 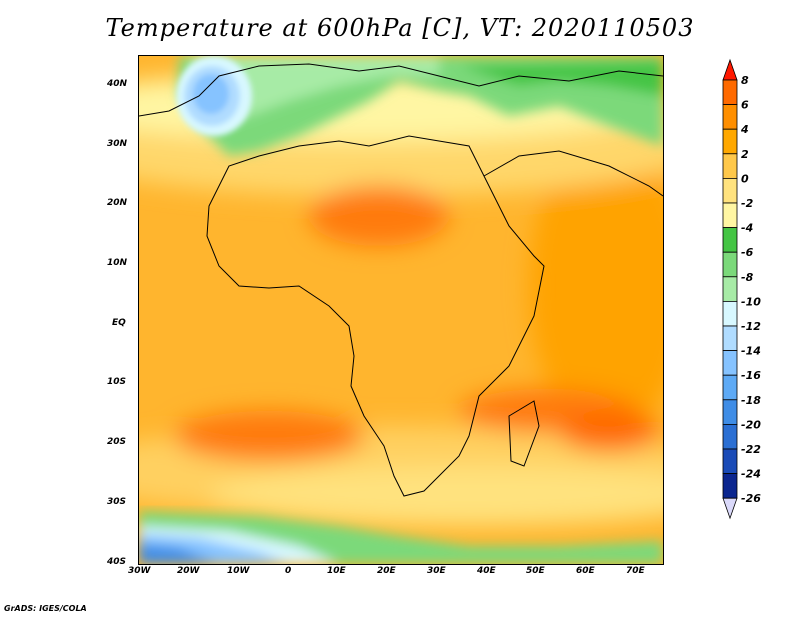 I want to click on colorbar-label: 8, so click(x=745, y=80).